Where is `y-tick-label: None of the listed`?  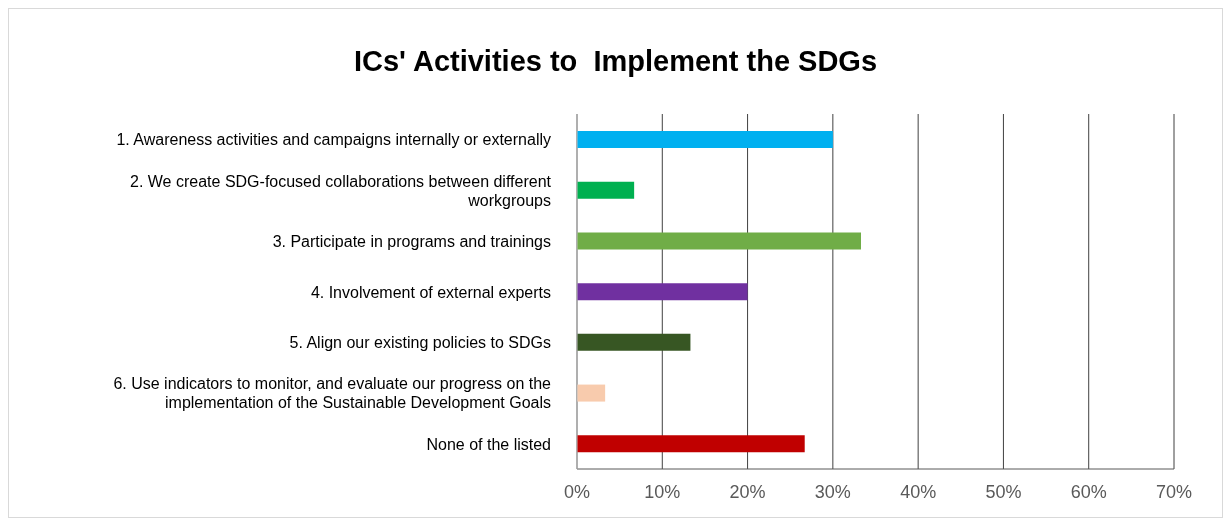 y-tick-label: None of the listed is located at coordinates (488, 444).